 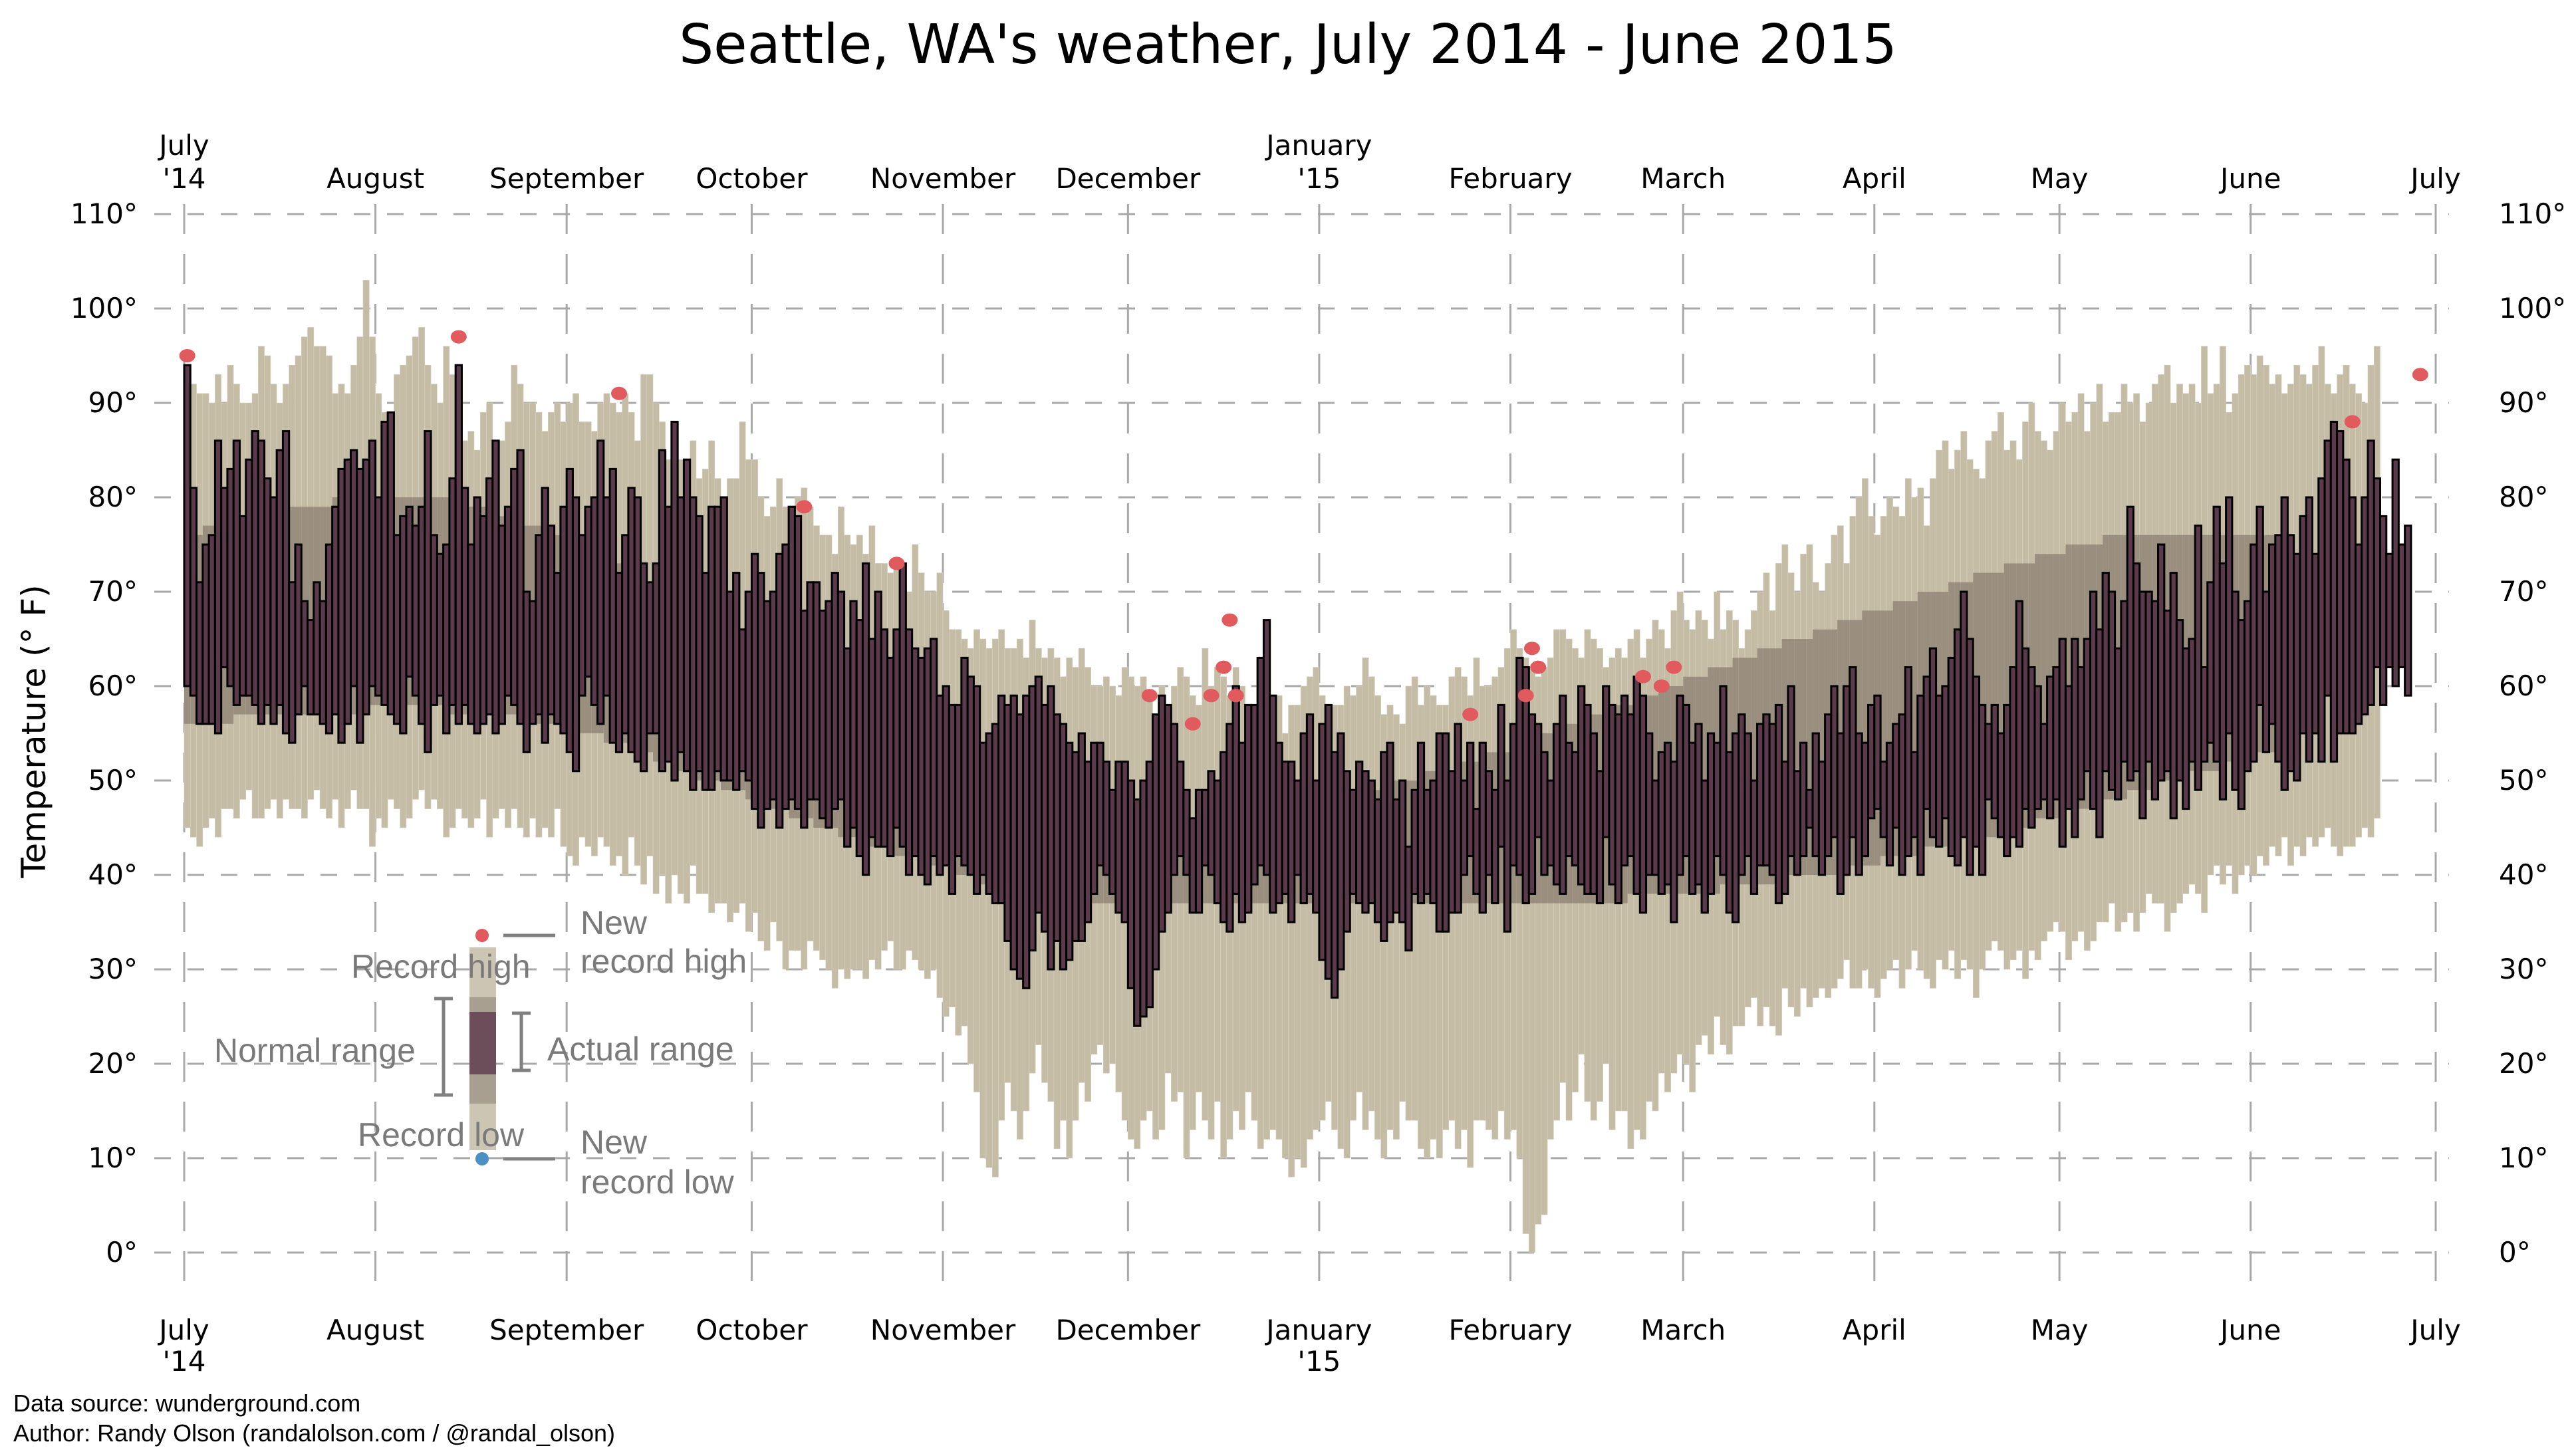 I want to click on legend-actual-bracket, so click(x=521, y=1041).